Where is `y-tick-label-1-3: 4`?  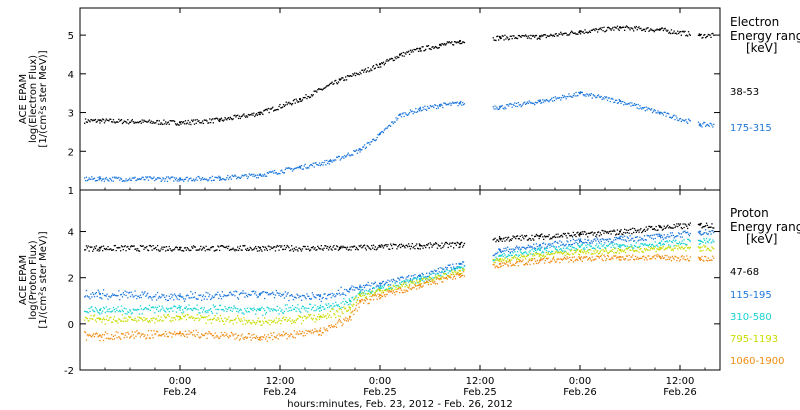 y-tick-label-1-3: 4 is located at coordinates (71, 75).